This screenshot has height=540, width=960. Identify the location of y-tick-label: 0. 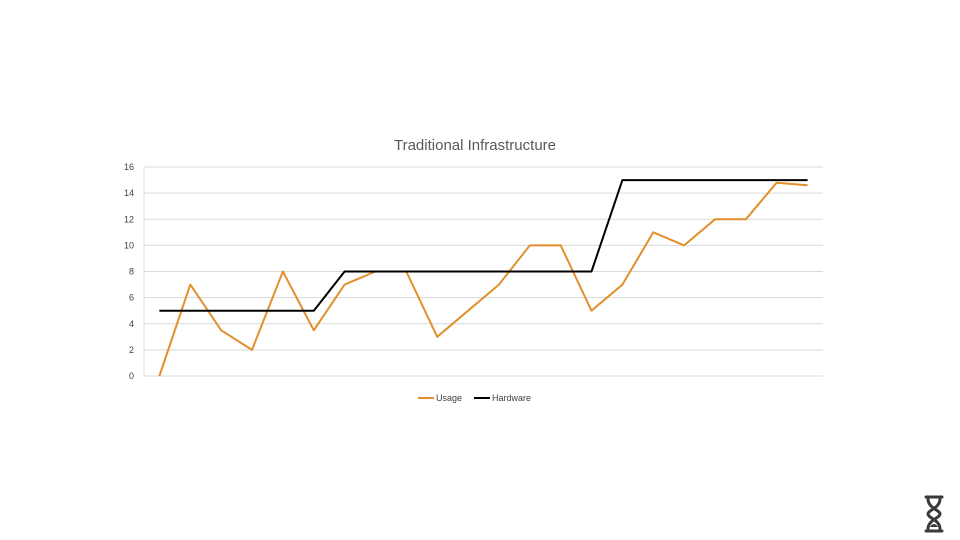
(131, 376).